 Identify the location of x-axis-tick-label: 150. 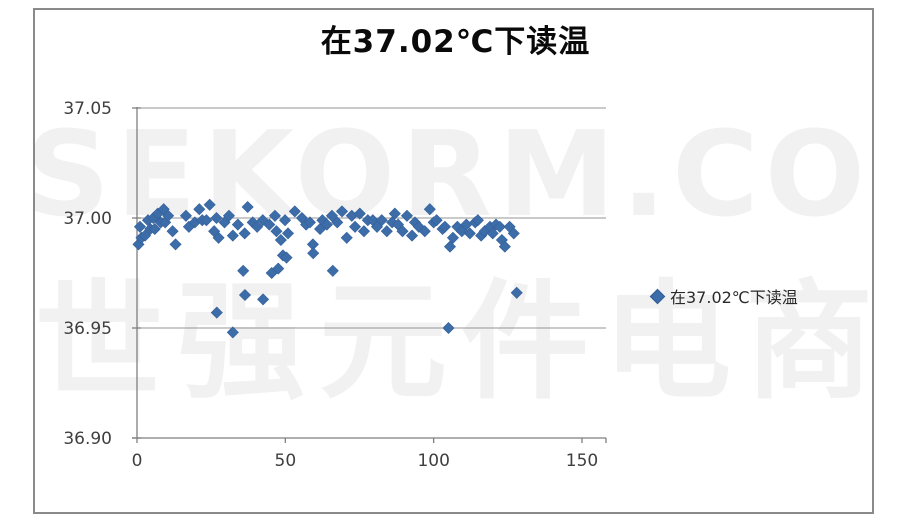
(582, 461).